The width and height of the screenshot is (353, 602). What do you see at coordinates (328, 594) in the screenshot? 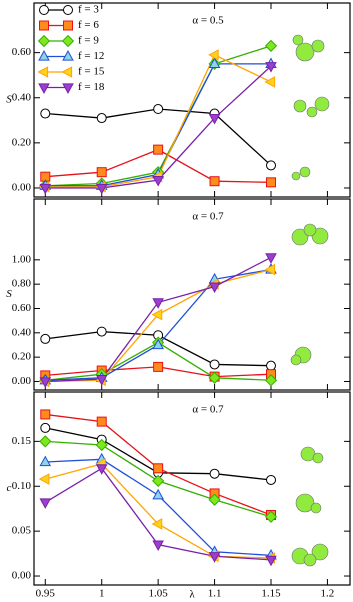
I see `x-tick-label: 1.2` at bounding box center [328, 594].